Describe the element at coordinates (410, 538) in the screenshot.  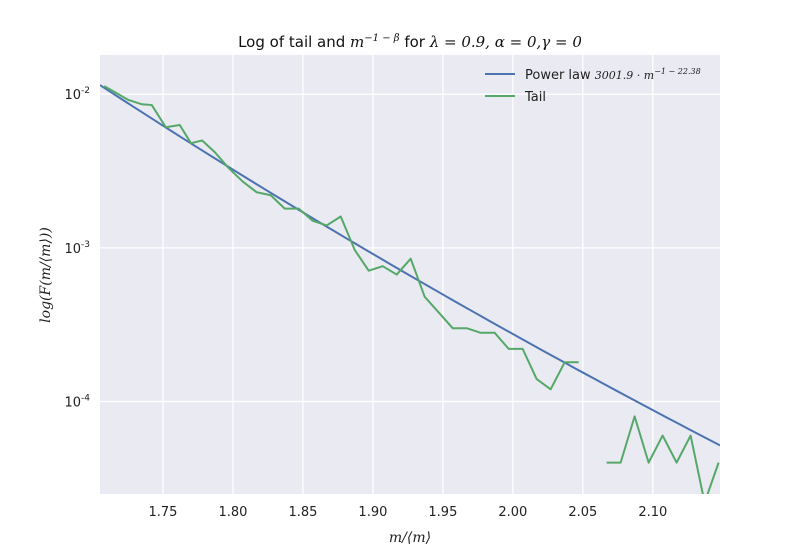
I see `x-axis-label: m/⟨m⟩` at that location.